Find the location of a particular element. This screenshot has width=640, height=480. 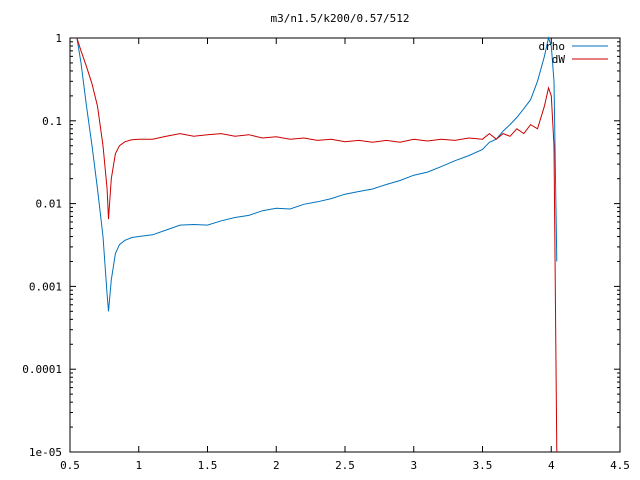

x-tick-label: 2 is located at coordinates (276, 465).